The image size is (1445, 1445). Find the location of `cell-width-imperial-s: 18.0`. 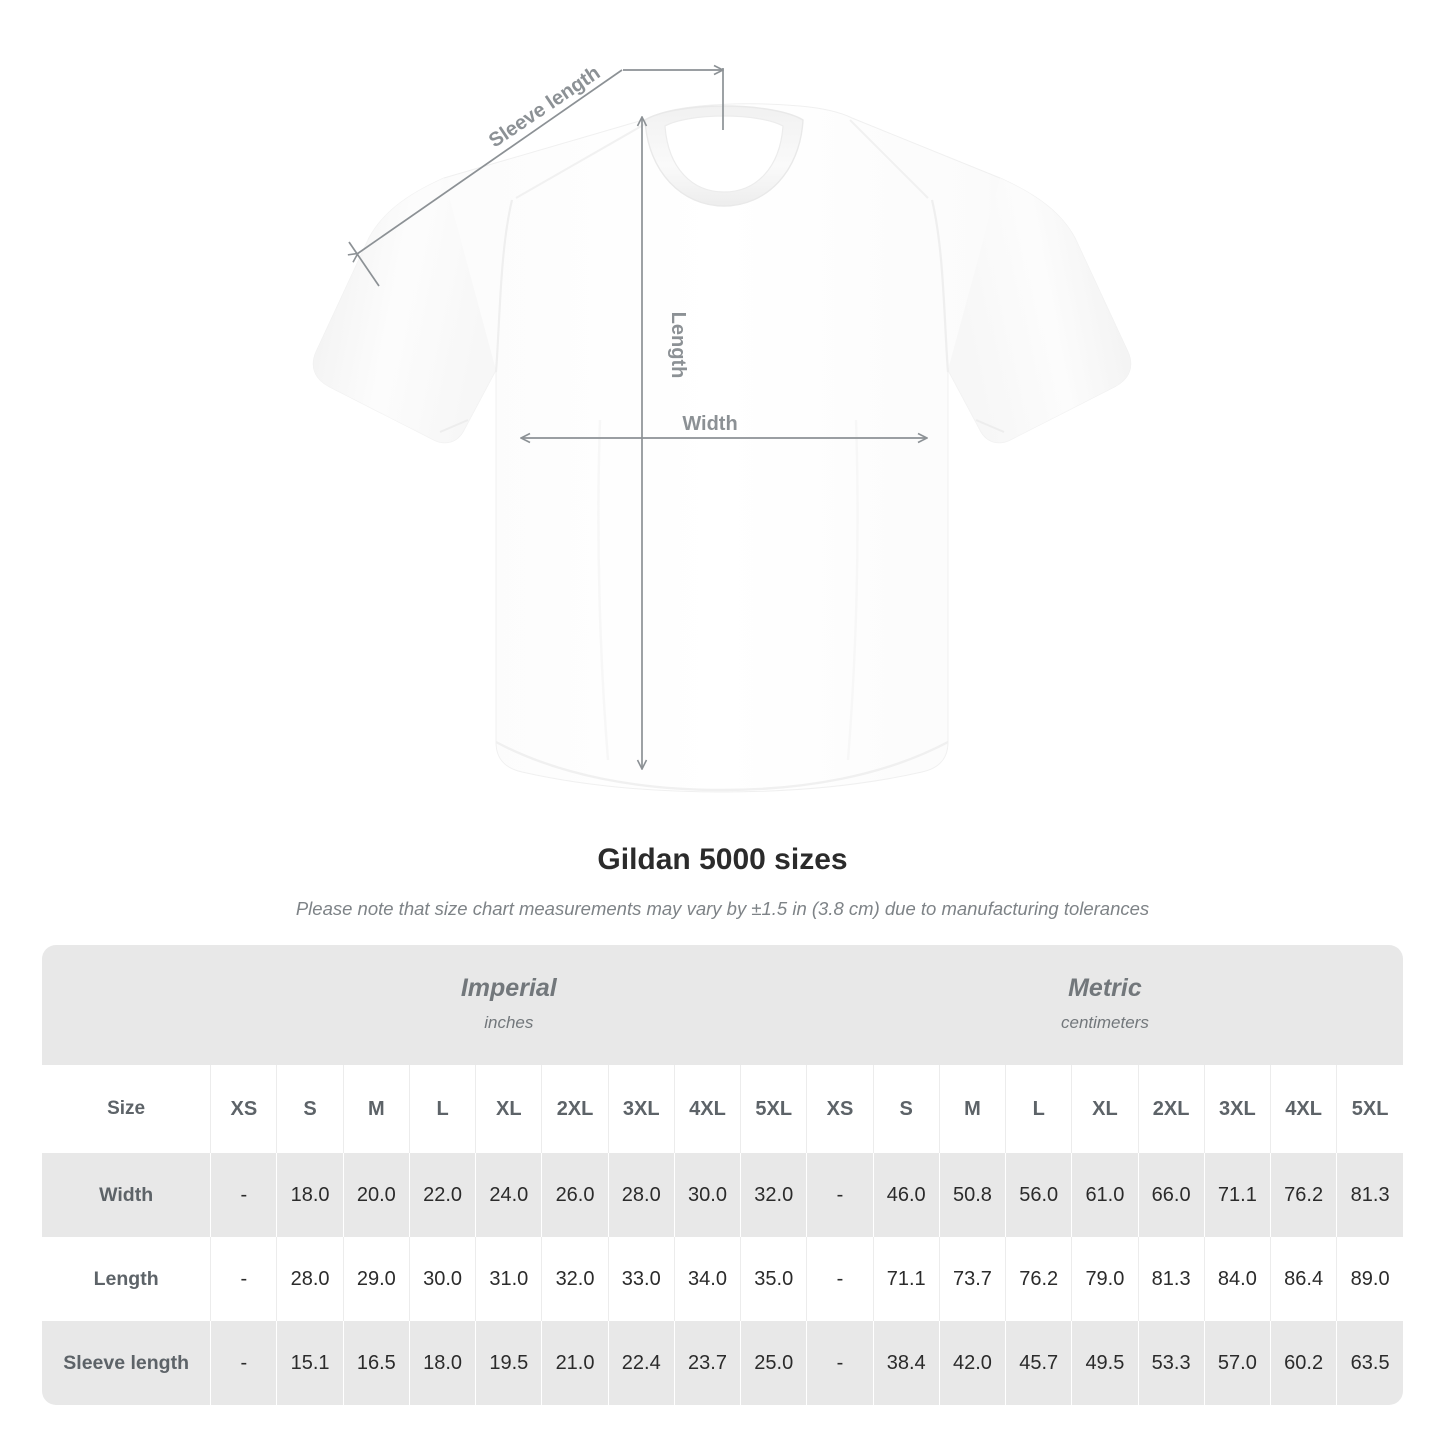

cell-width-imperial-s: 18.0 is located at coordinates (310, 1195).